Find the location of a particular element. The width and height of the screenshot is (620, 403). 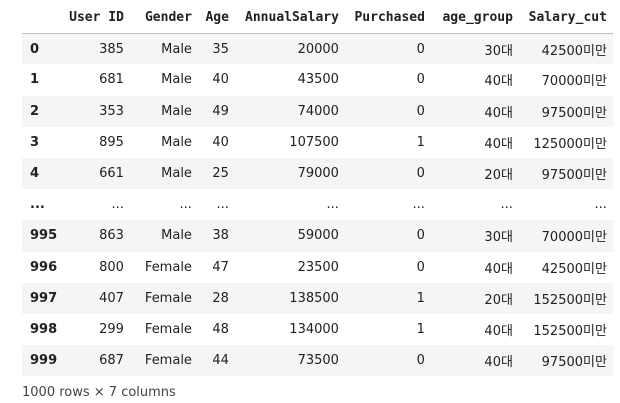

cell-salary-cut: 152500미만 is located at coordinates (570, 331).